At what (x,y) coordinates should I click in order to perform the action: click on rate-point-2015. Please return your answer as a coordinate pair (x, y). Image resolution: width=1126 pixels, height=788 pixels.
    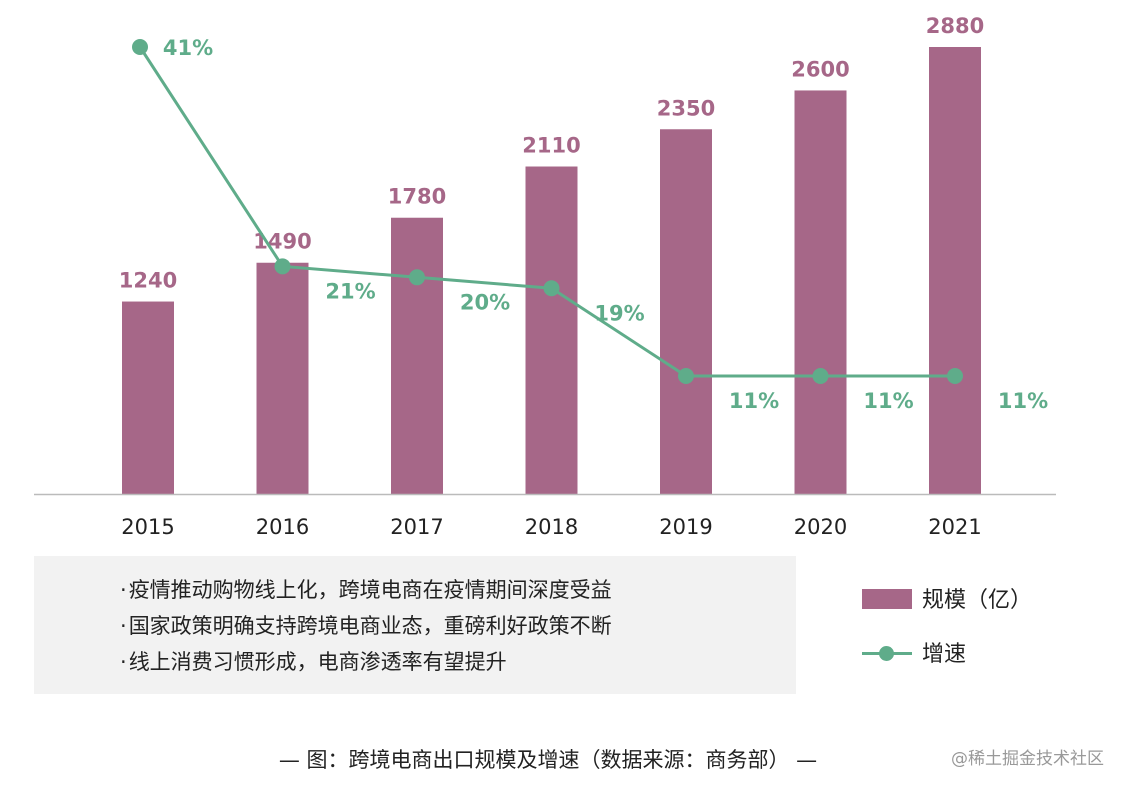
    Looking at the image, I should click on (140, 47).